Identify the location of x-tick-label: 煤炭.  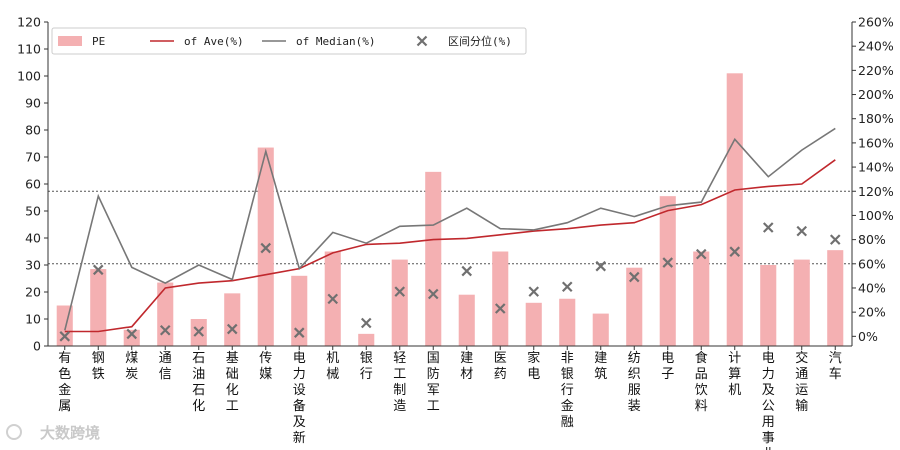
(131, 366).